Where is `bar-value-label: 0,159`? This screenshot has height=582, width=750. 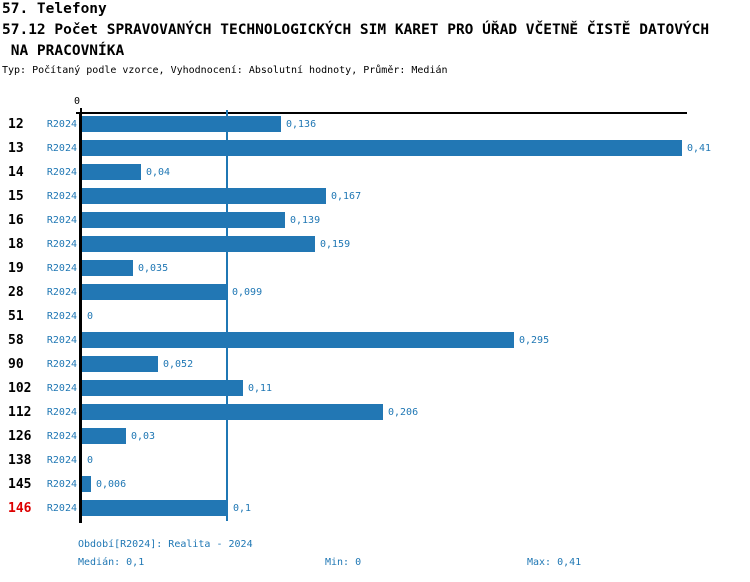
bar-value-label: 0,159 is located at coordinates (335, 244).